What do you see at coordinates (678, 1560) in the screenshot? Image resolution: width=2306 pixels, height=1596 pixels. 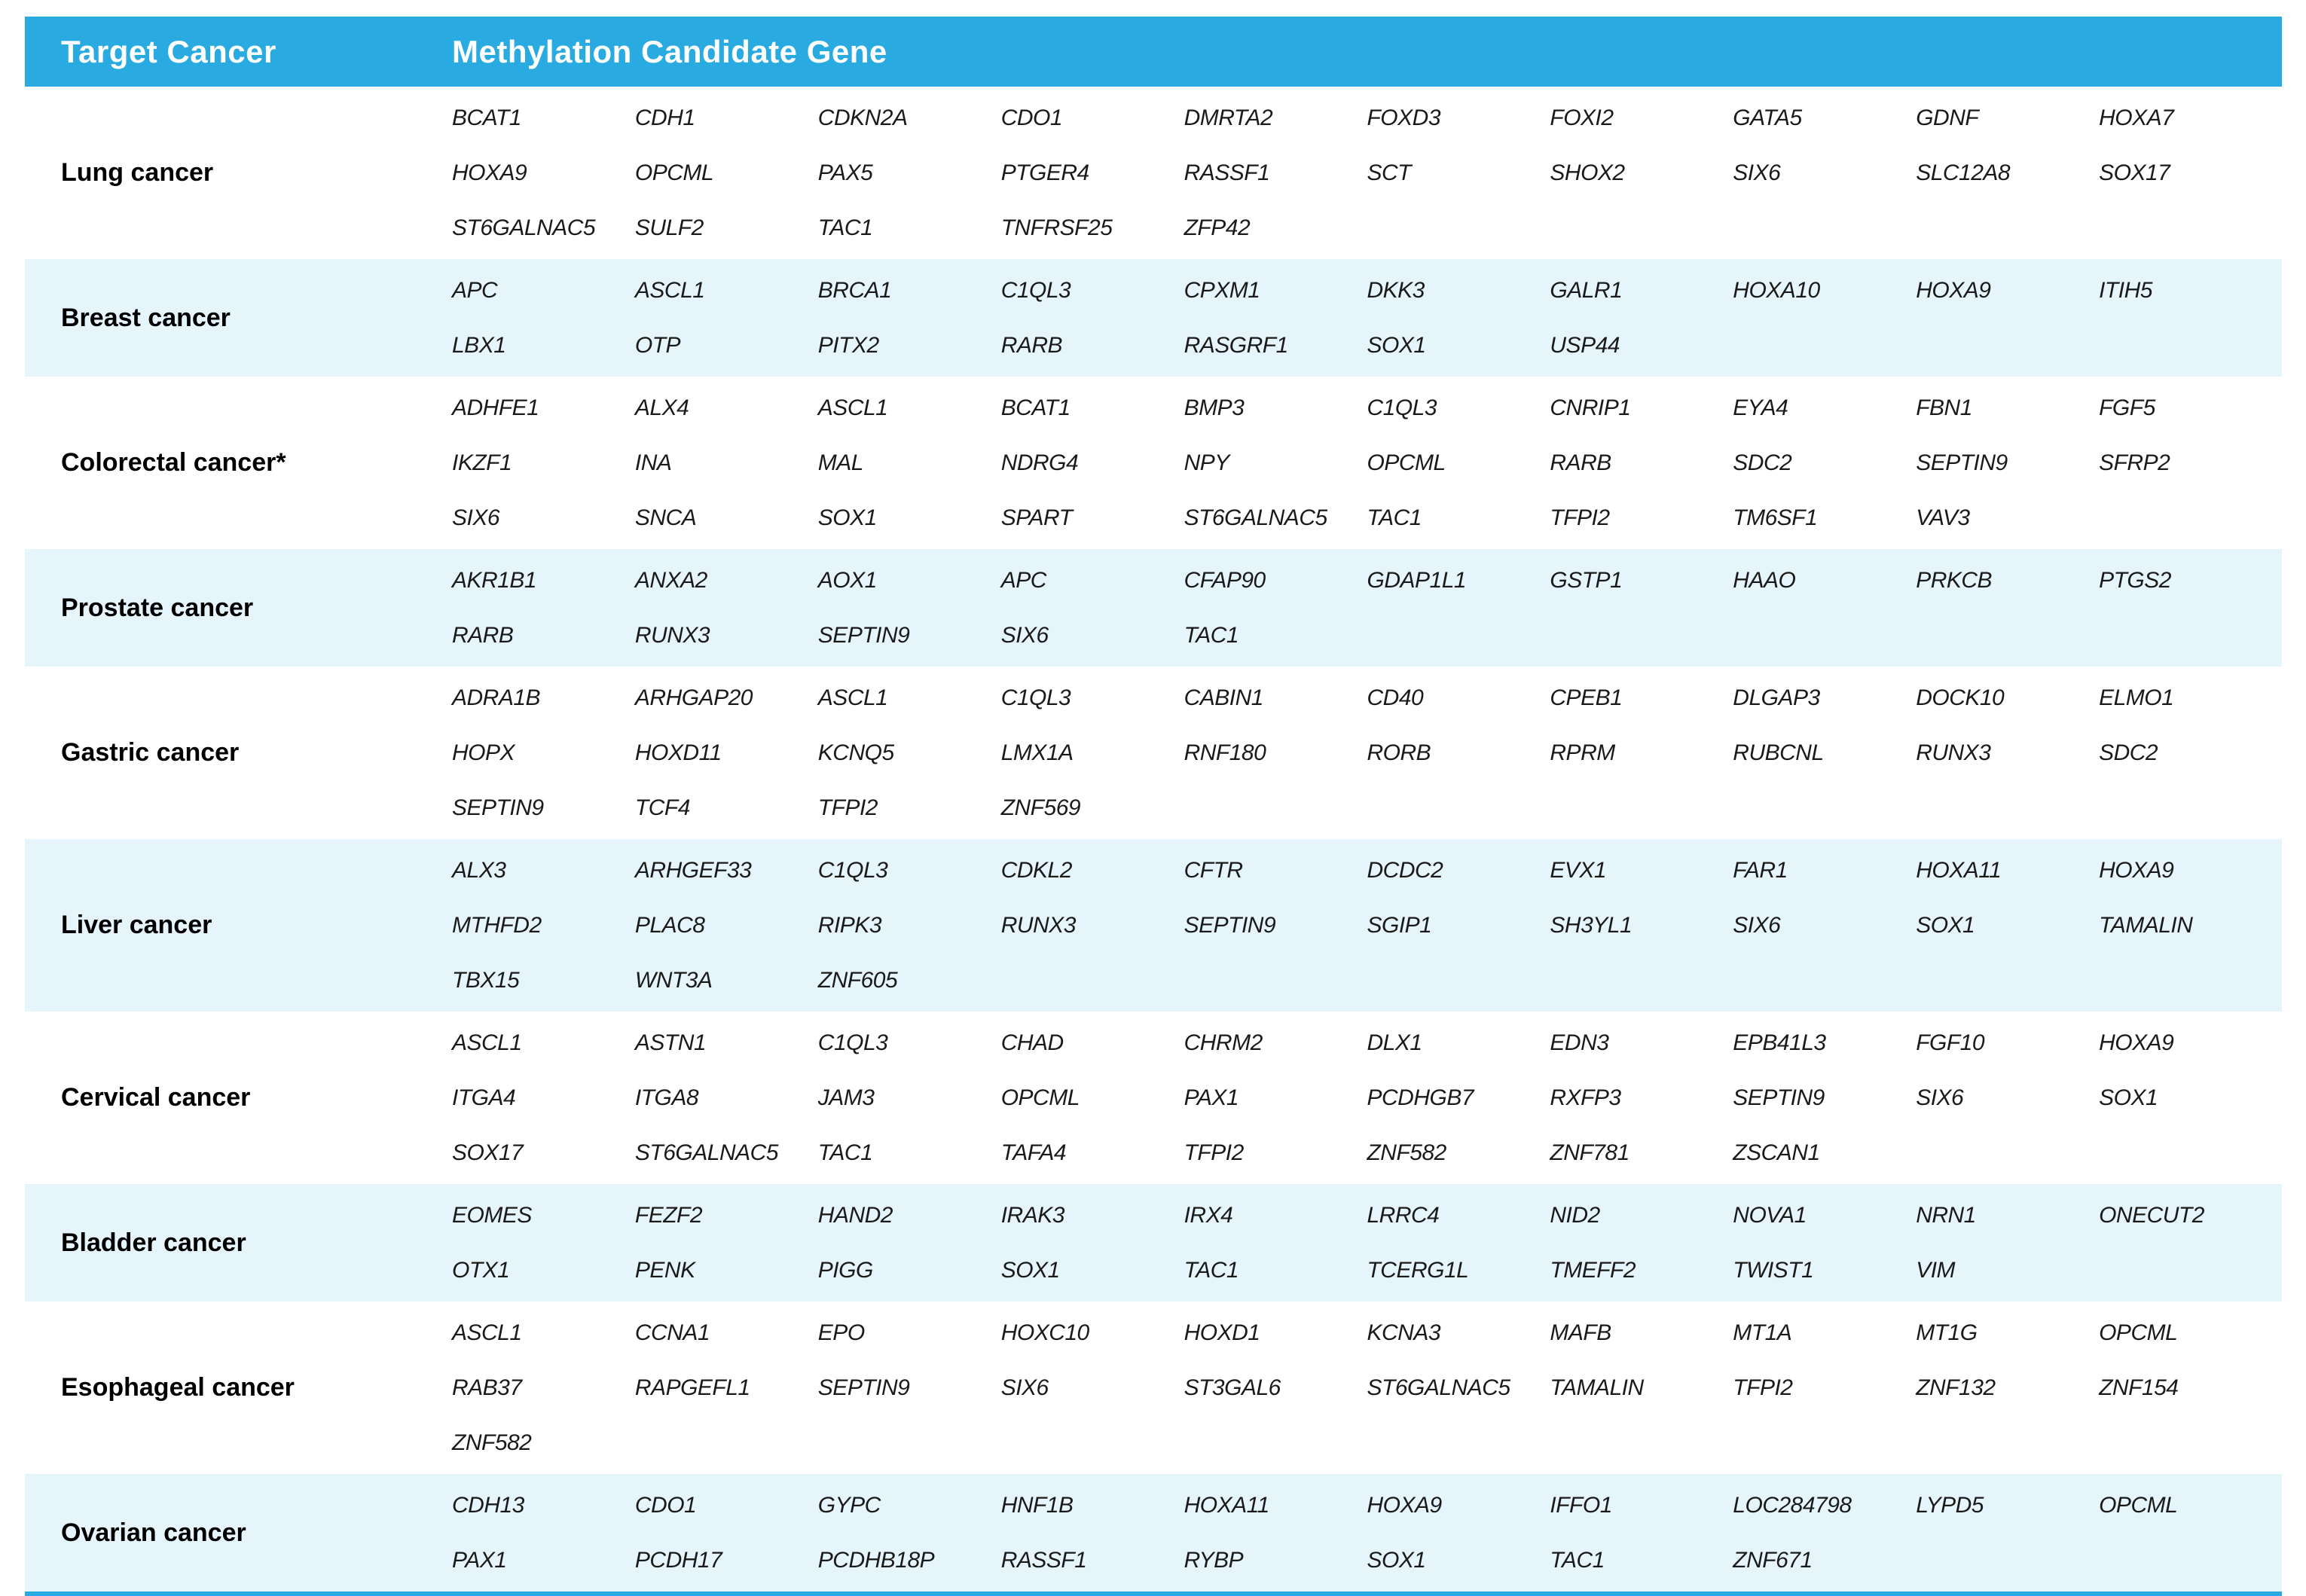 I see `gene-name: PCDH17` at bounding box center [678, 1560].